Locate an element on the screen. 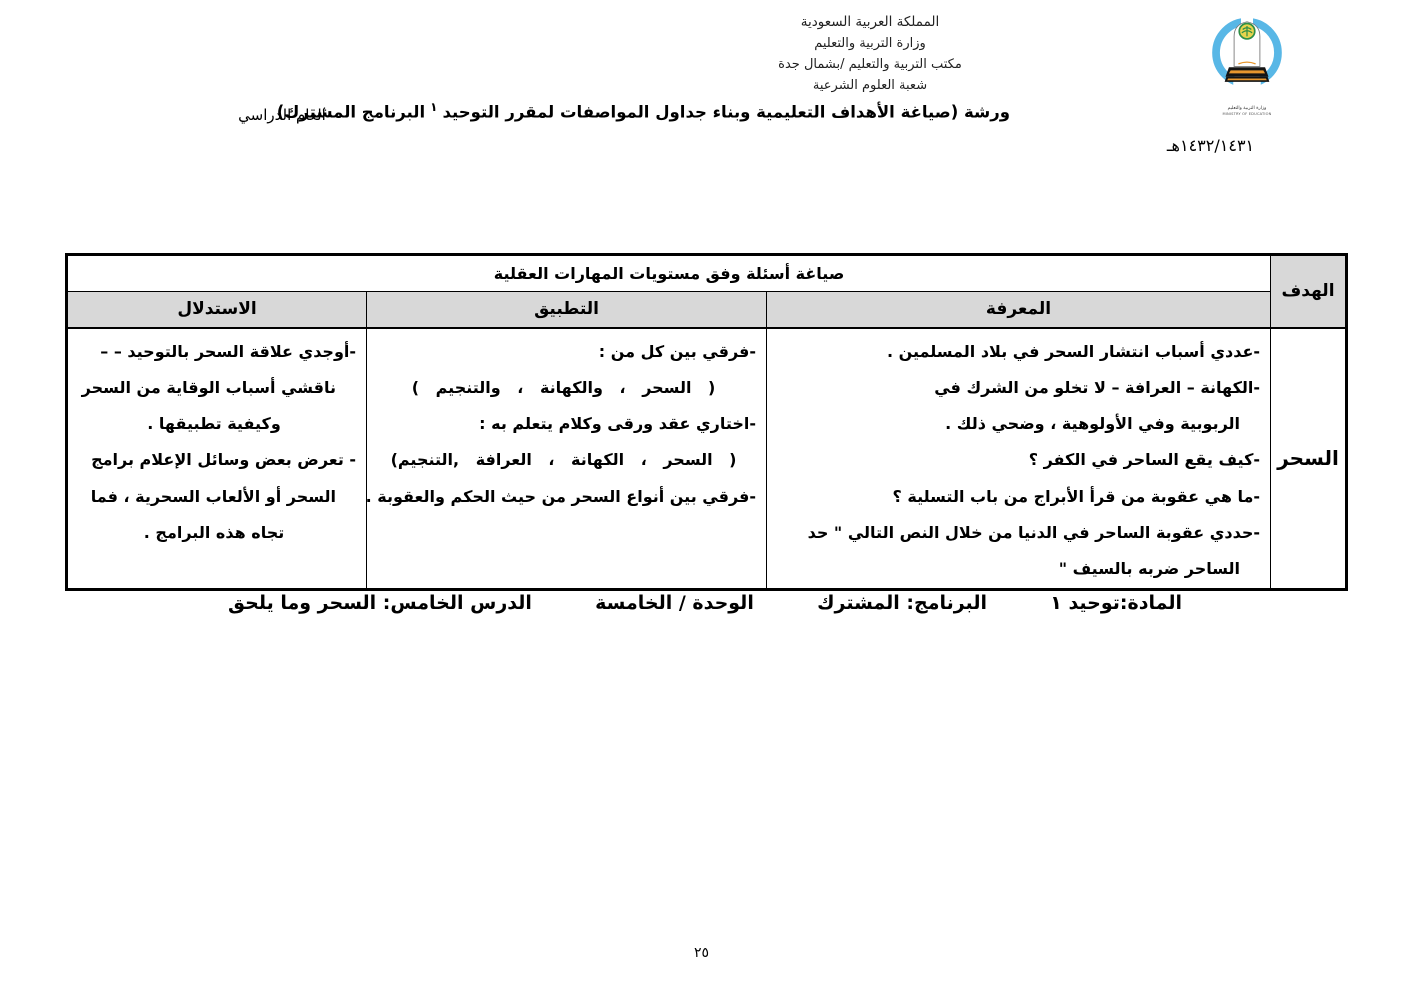  column-header-application: التطبيق is located at coordinates (567, 309).